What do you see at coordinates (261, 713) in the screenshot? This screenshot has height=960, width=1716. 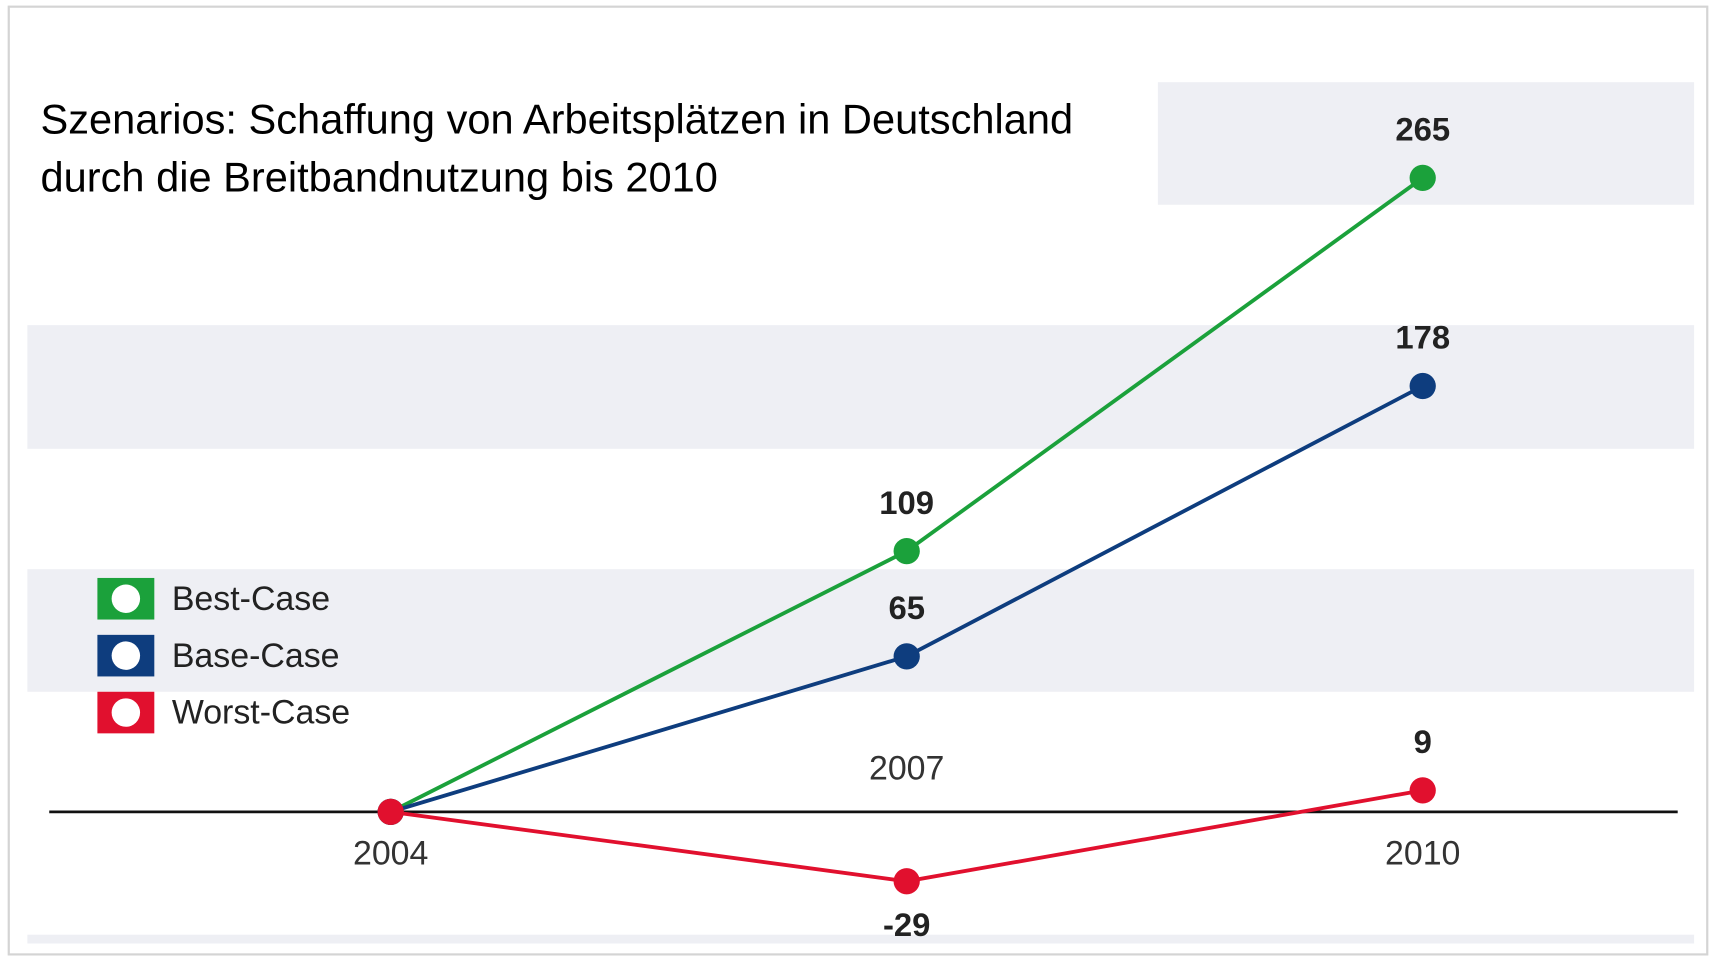 I see `legend-label: Worst-Case` at bounding box center [261, 713].